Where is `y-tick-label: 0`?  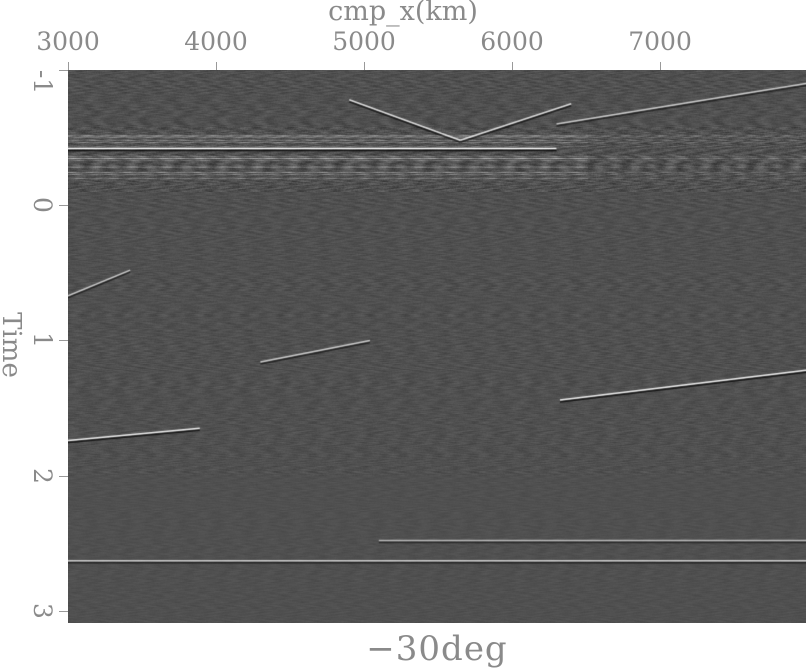
y-tick-label: 0 is located at coordinates (42, 205).